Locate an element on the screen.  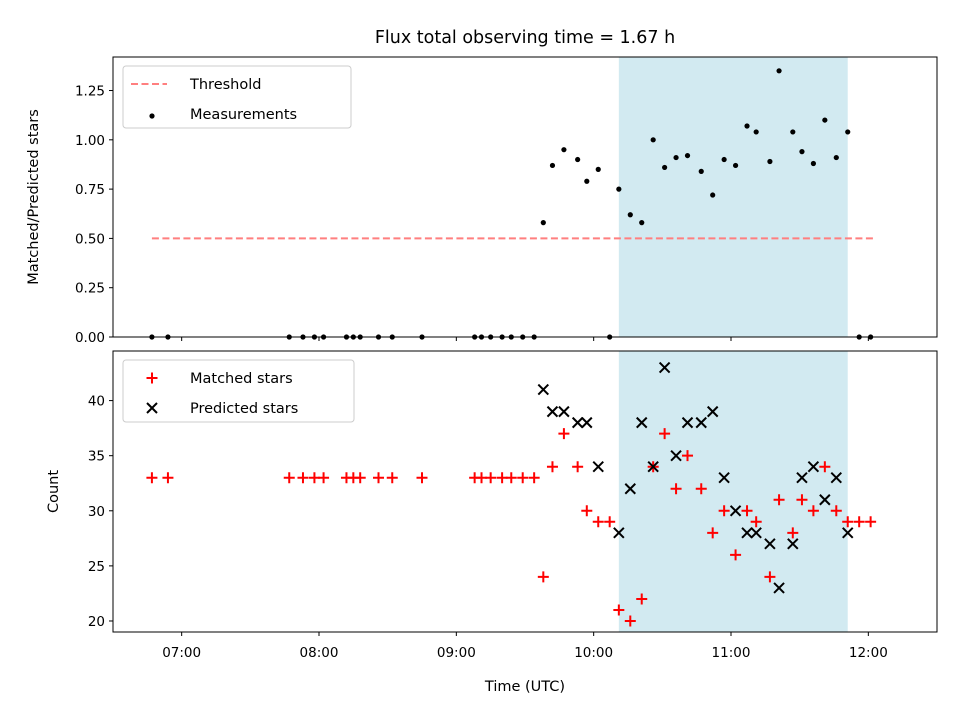
x-tick-label: 07:00 is located at coordinates (181, 653).